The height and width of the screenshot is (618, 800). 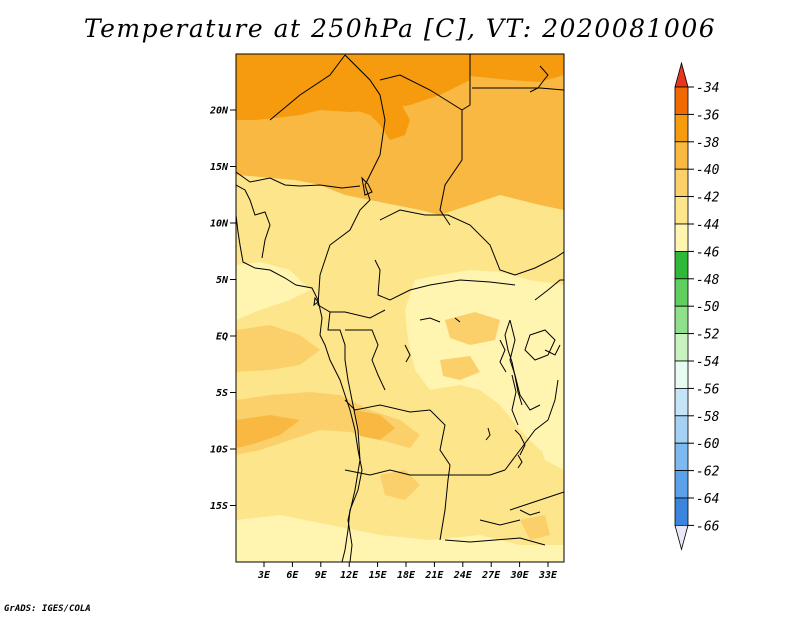 What do you see at coordinates (707, 88) in the screenshot?
I see `colorbar-label: -34` at bounding box center [707, 88].